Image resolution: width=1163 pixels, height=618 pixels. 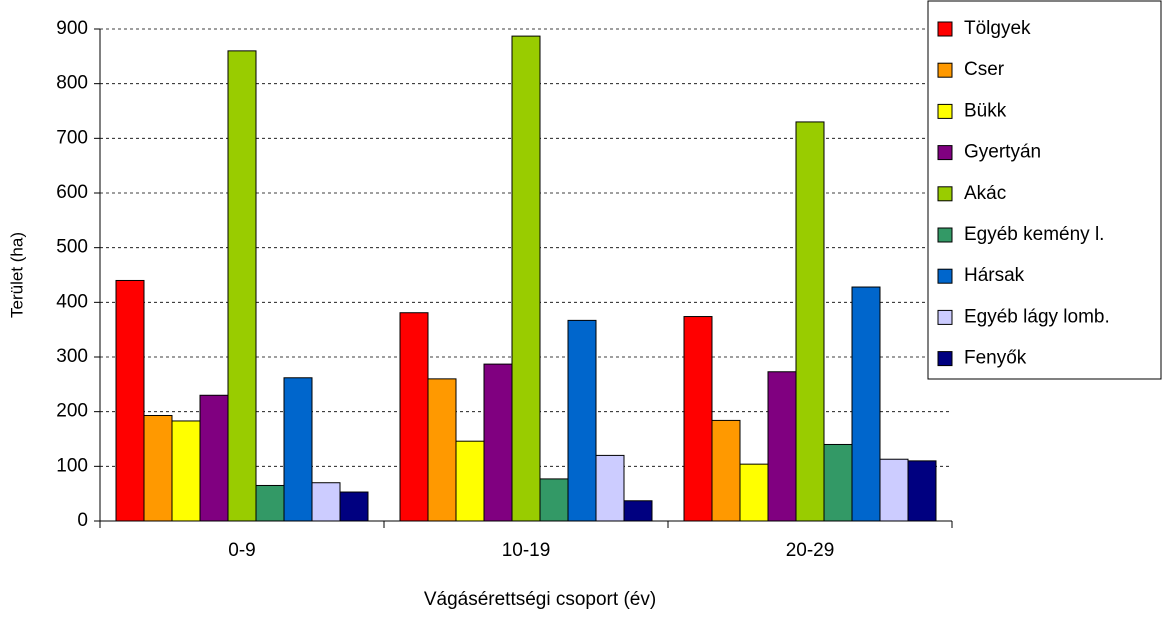 I want to click on legend-label: Tölgyek, so click(x=997, y=28).